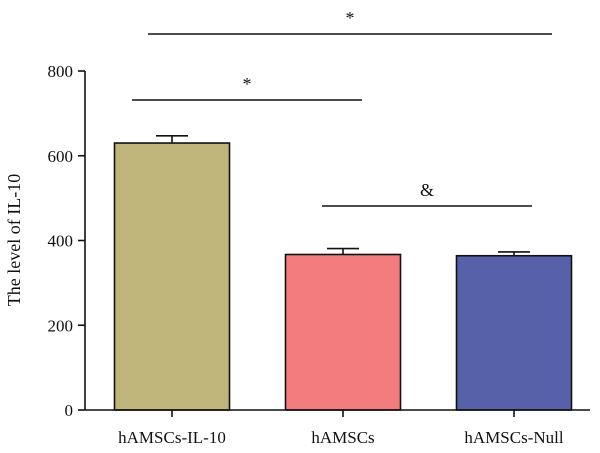 The width and height of the screenshot is (600, 453). Describe the element at coordinates (61, 156) in the screenshot. I see `y-tick-label-600: 600` at that location.